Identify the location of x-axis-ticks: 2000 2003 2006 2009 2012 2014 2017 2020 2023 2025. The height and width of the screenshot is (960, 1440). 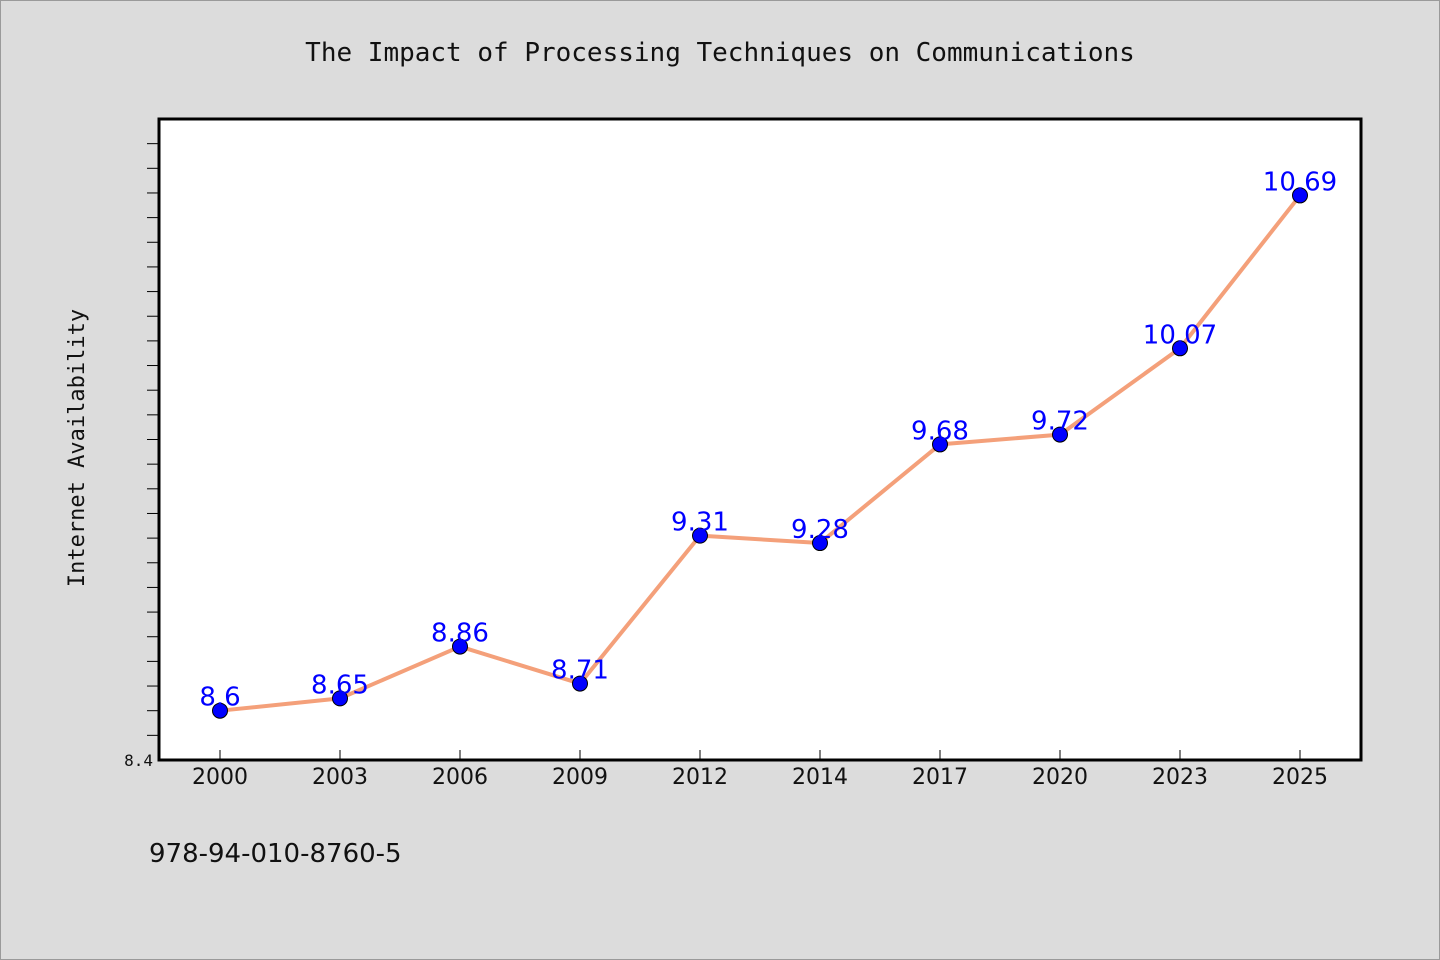
(760, 770).